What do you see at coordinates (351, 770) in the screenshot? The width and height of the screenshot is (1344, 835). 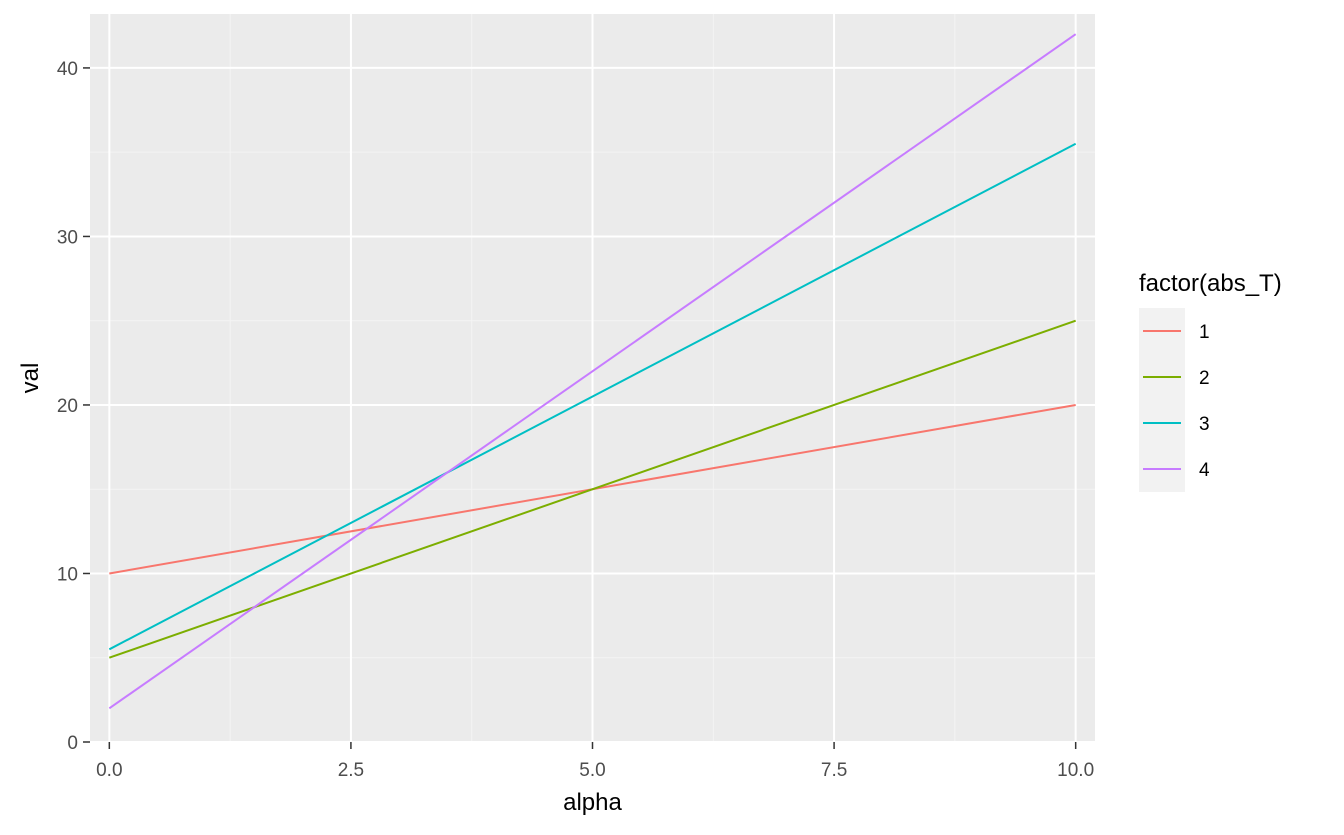 I see `x-tick-label: 2.5` at bounding box center [351, 770].